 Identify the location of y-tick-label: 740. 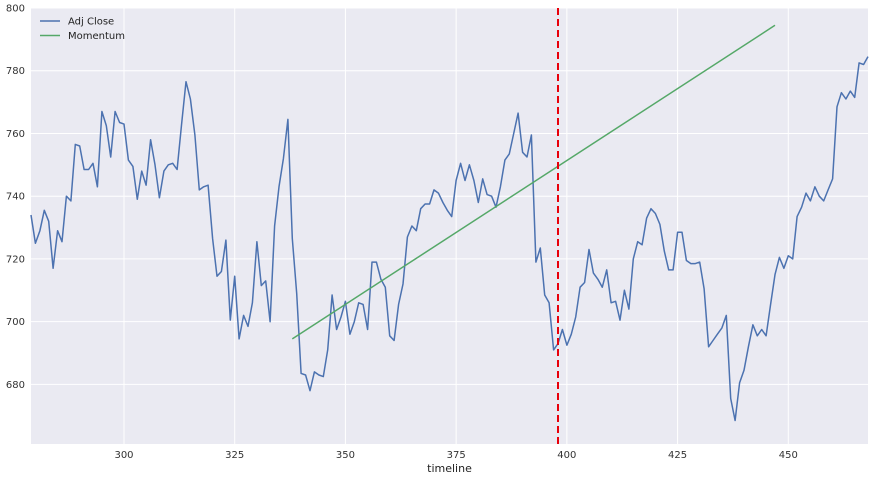
(15, 197).